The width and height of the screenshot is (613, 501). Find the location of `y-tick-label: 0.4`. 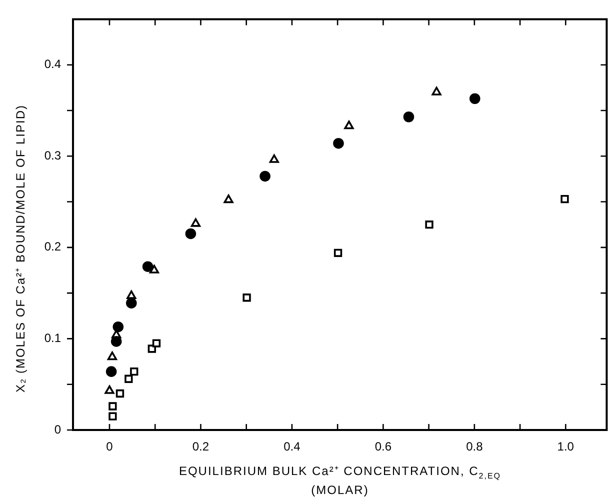

y-tick-label: 0.4 is located at coordinates (53, 64).